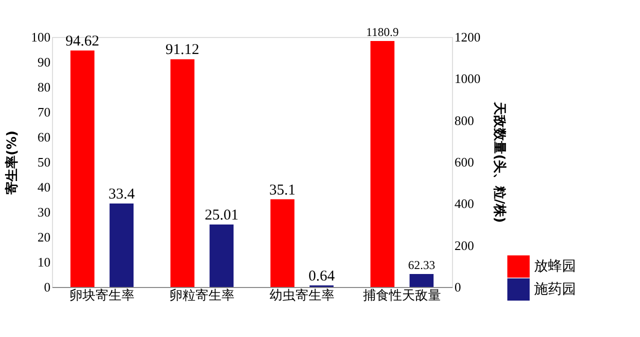  Describe the element at coordinates (464, 120) in the screenshot. I see `y2-tick-label: 800` at that location.